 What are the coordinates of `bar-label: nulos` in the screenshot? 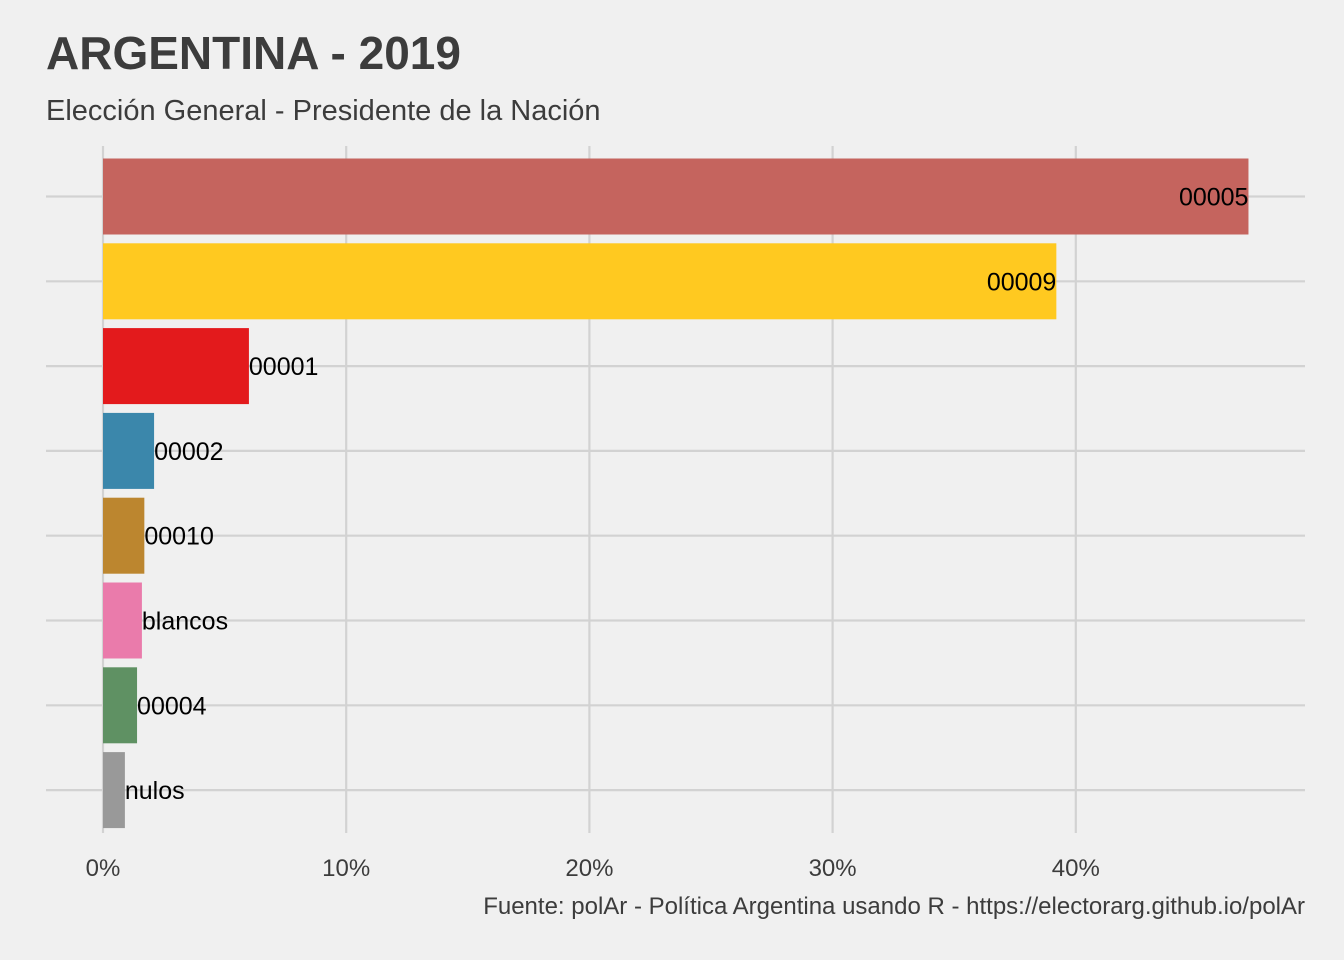 It's located at (155, 791).